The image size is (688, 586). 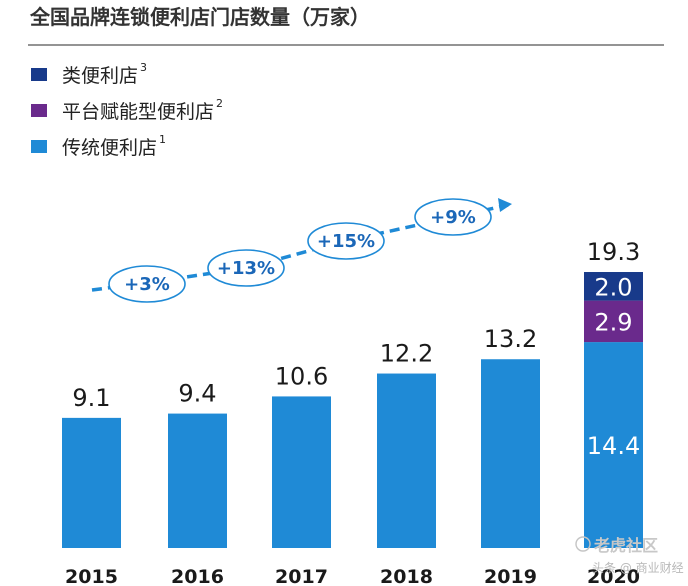 I want to click on growth-label-1: +13%, so click(x=246, y=268).